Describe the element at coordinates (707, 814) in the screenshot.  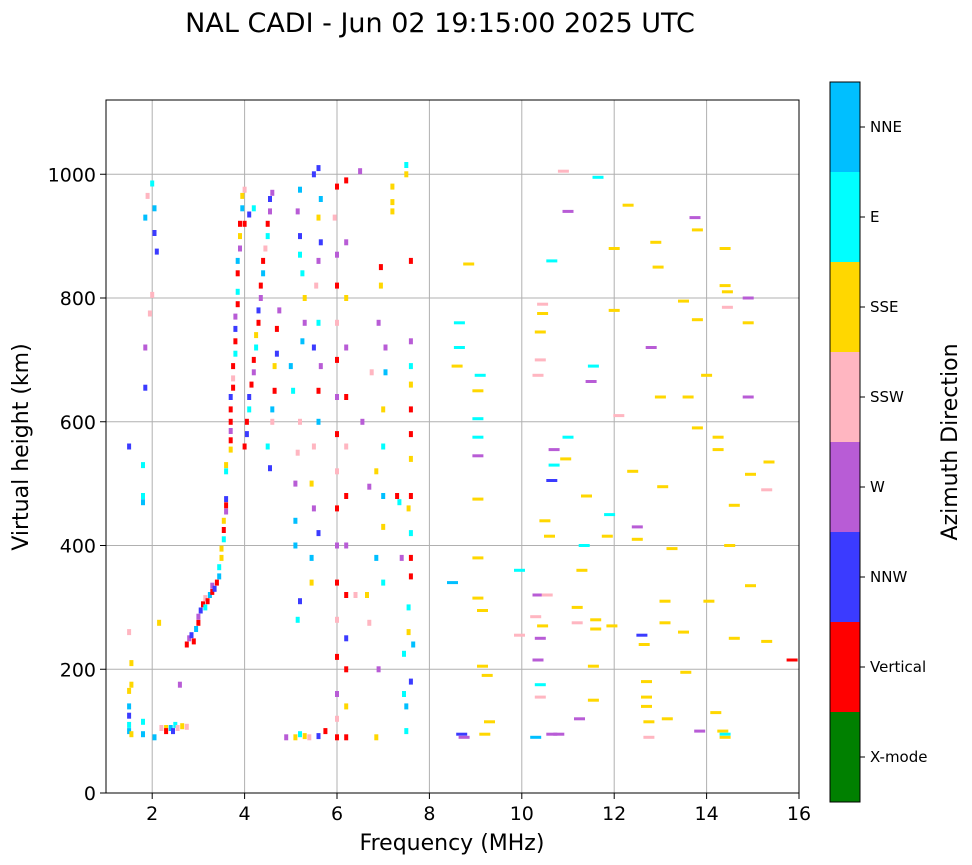
I see `x-tick-label: 14` at that location.